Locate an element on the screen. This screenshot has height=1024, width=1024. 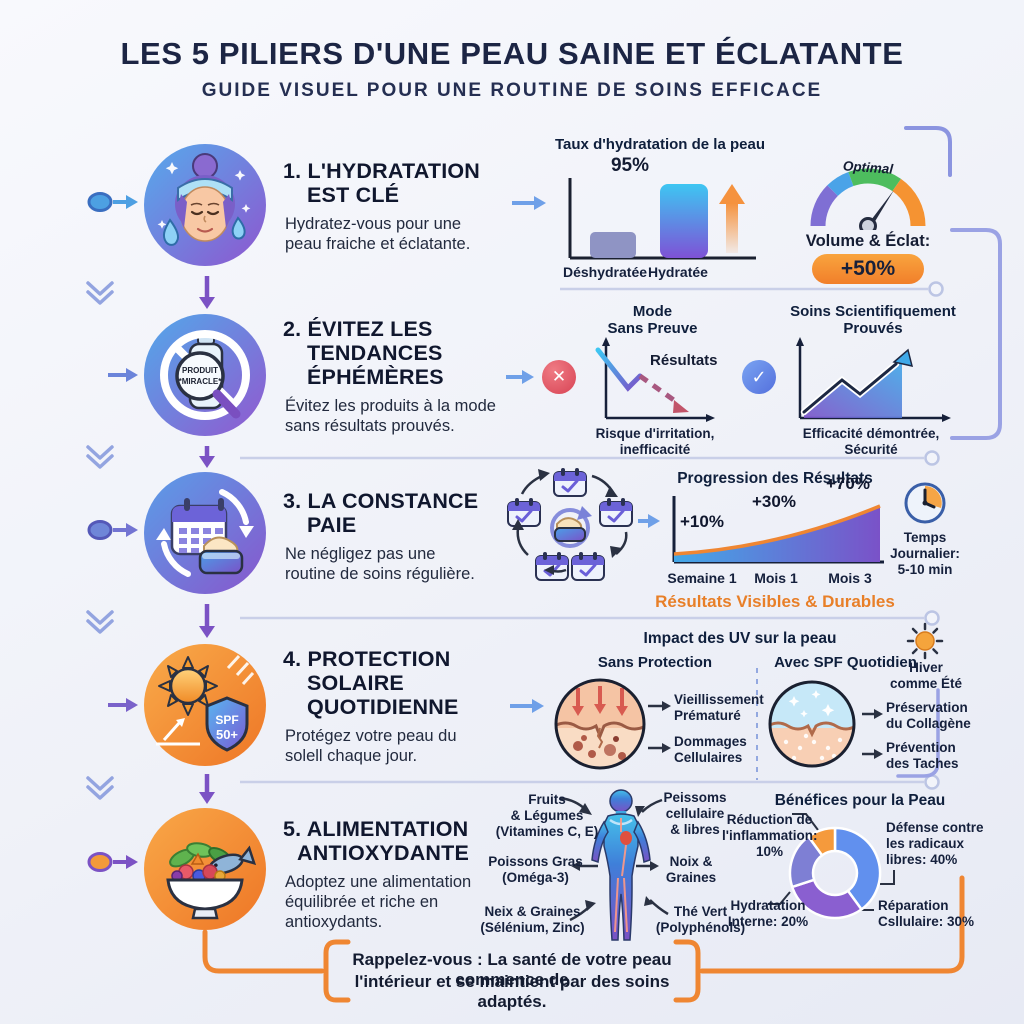
gauge-hub is located at coordinates (868, 223).